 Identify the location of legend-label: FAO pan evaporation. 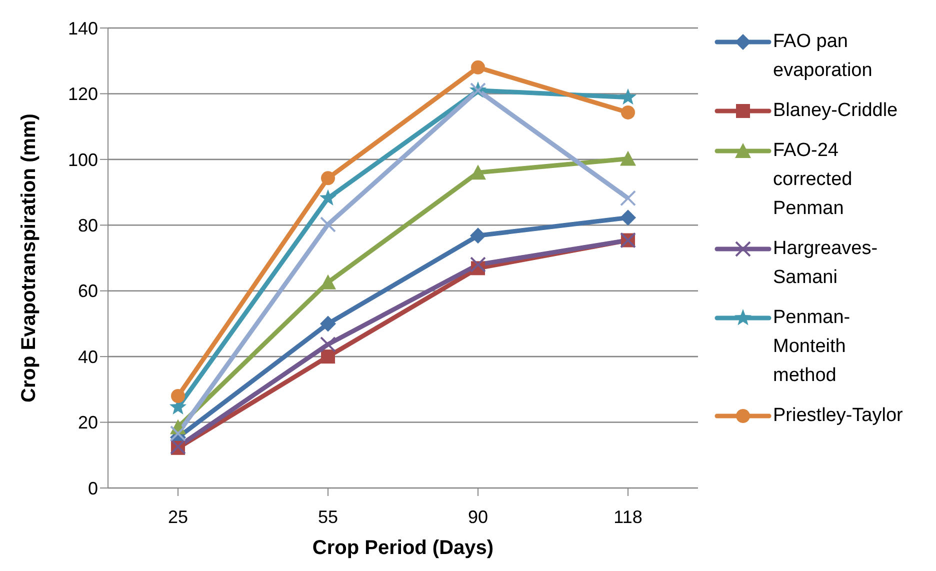
(823, 56).